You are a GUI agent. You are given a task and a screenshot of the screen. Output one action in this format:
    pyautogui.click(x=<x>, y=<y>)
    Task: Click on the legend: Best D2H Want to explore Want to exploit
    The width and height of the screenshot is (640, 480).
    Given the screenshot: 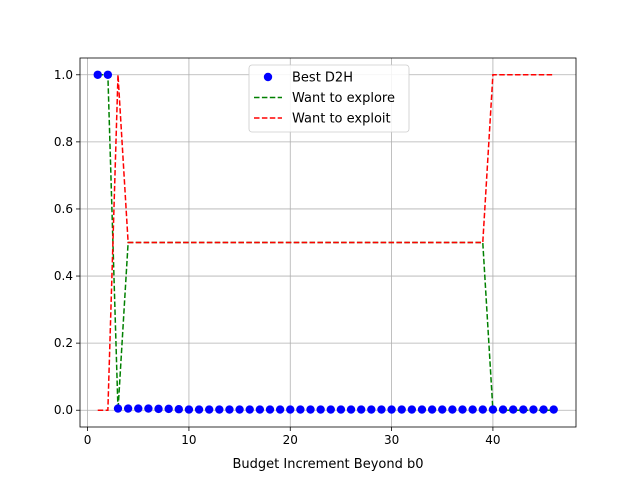 What is the action you would take?
    pyautogui.click(x=329, y=98)
    